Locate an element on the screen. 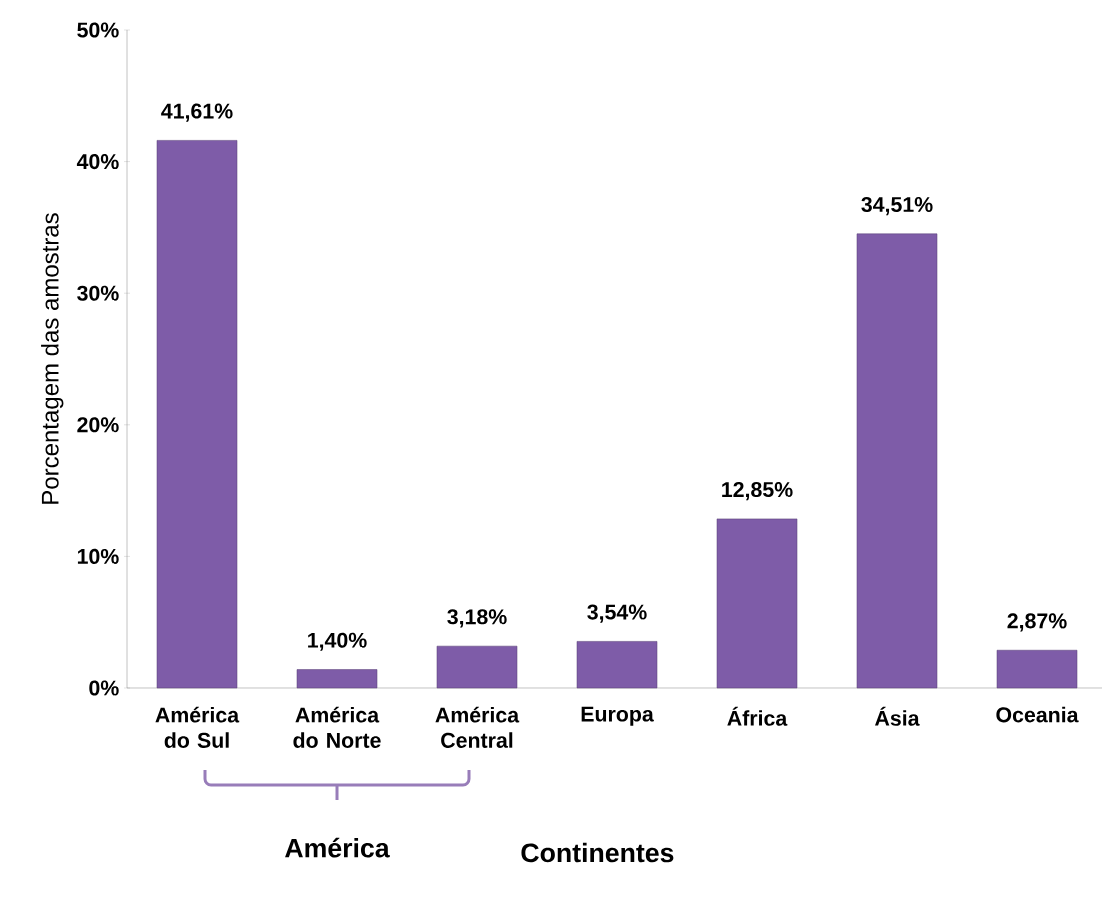 The height and width of the screenshot is (914, 1102). x-axis-title: Continentes is located at coordinates (597, 852).